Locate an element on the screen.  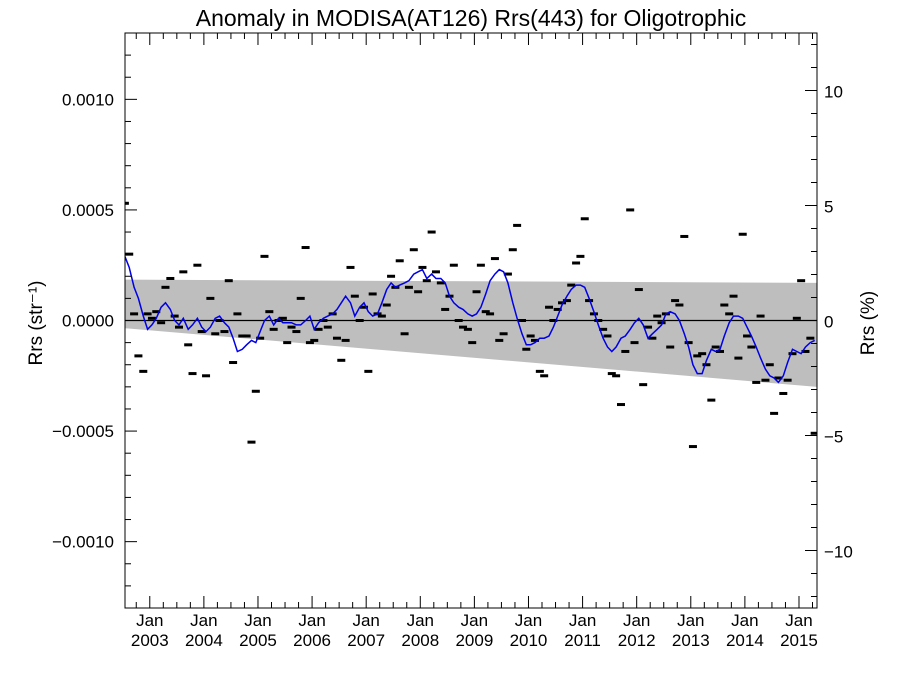
x-tick-year-label: 2008 is located at coordinates (420, 640).